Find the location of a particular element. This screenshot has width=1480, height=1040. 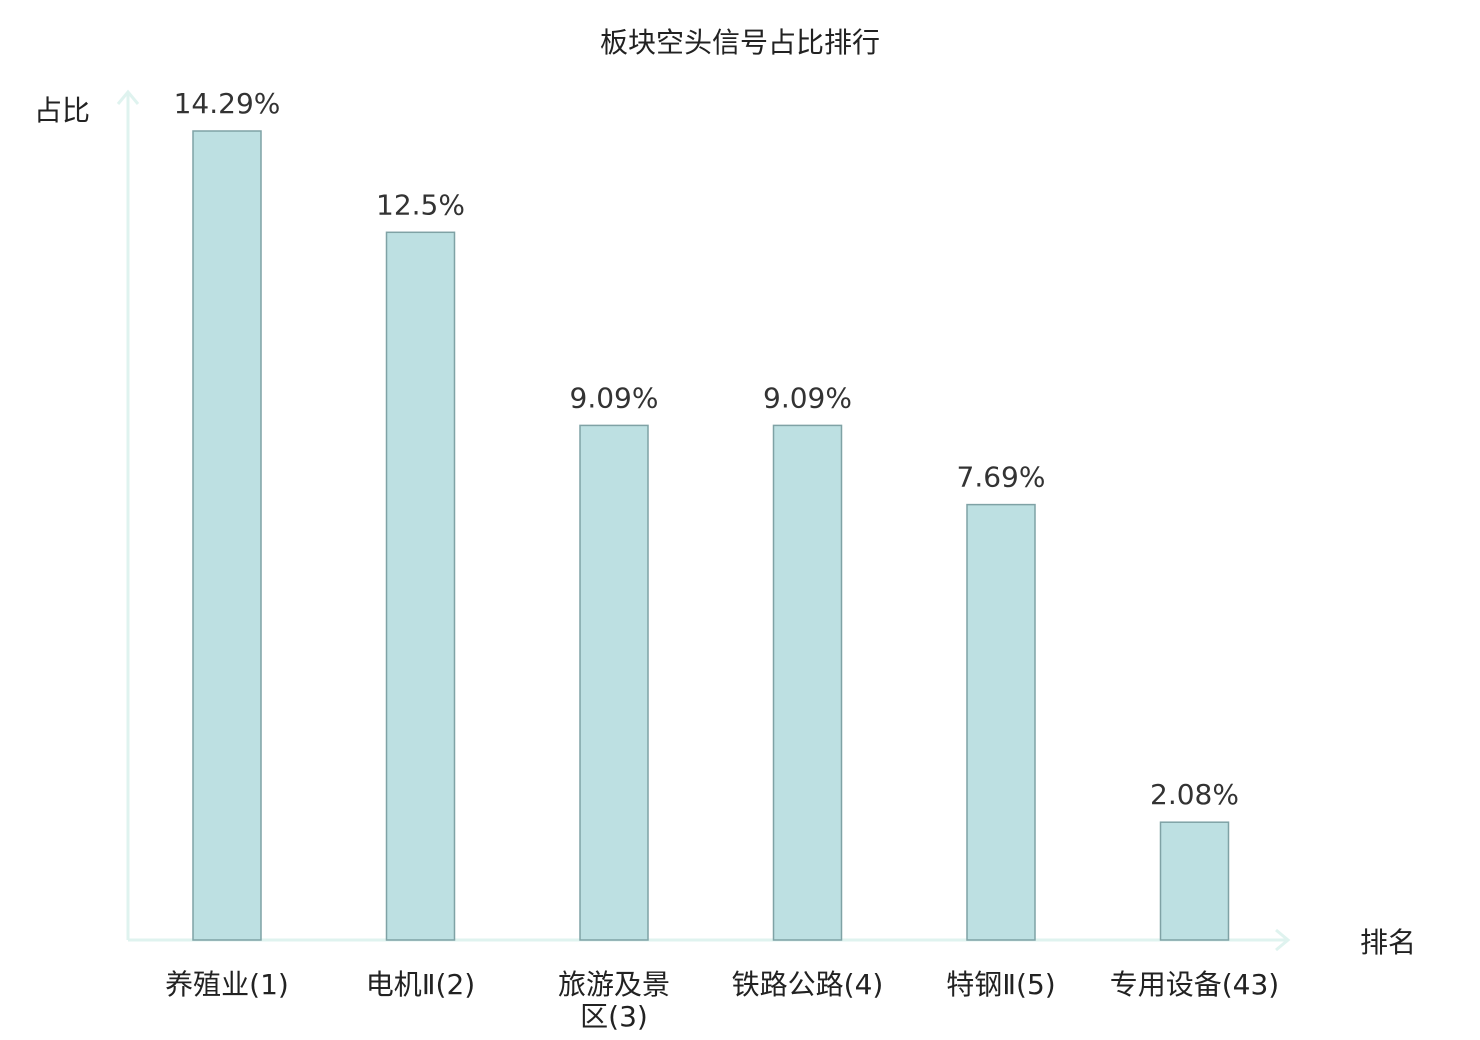

value-label-2: 12.5% is located at coordinates (420, 204).